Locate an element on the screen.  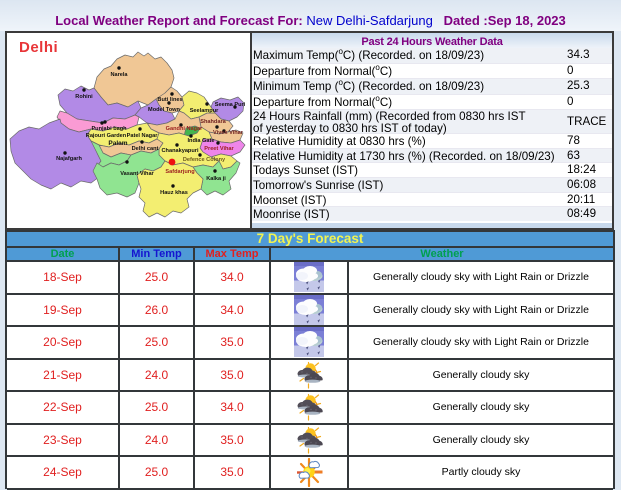
svg-text: Safdarjung is located at coordinates (180, 172).